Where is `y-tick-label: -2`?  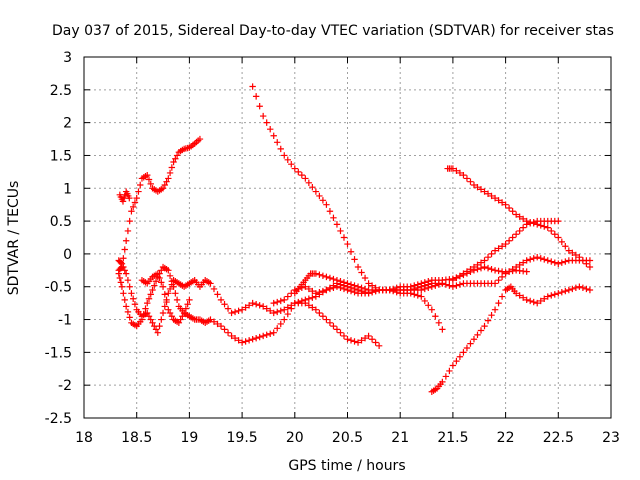
y-tick-label: -2 is located at coordinates (65, 386).